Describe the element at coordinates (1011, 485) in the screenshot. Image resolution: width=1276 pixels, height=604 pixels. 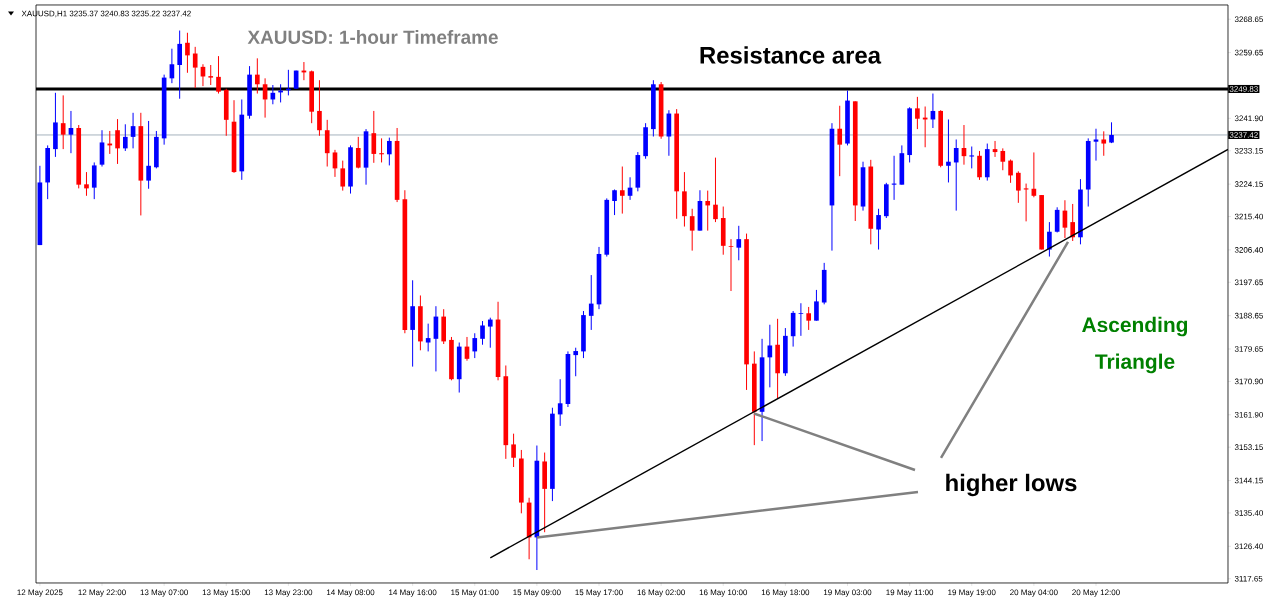
I see `annotation: higher lows` at that location.